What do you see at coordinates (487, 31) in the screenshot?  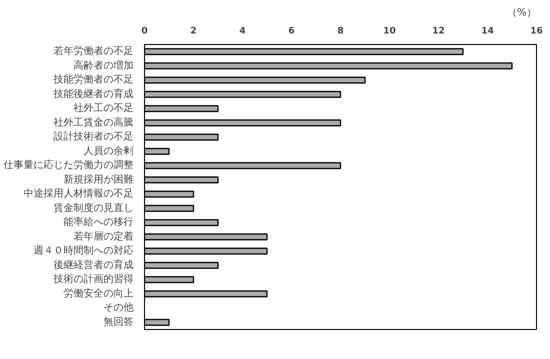 I see `x-tick-label: 14` at bounding box center [487, 31].